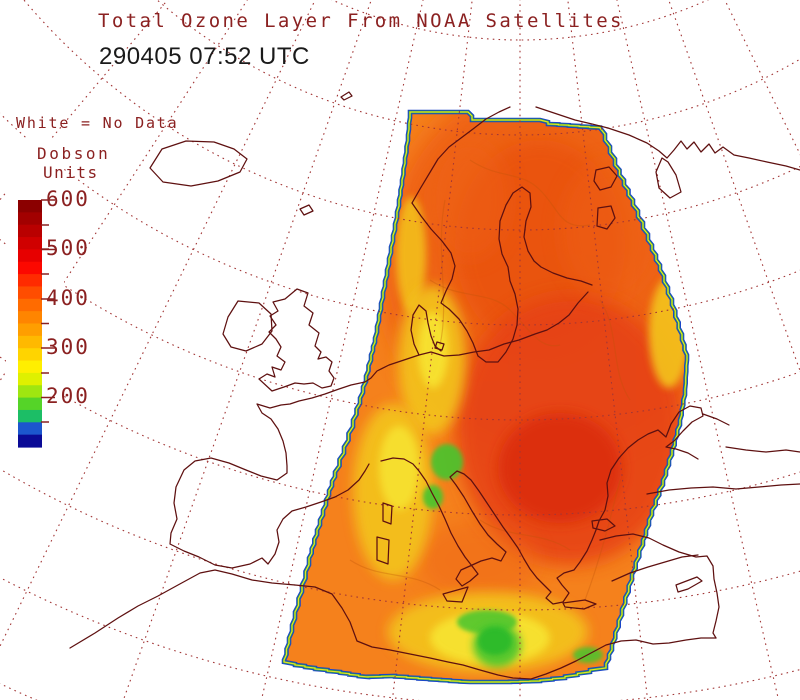  What do you see at coordinates (74, 153) in the screenshot?
I see `units-label-line1: Dobson` at bounding box center [74, 153].